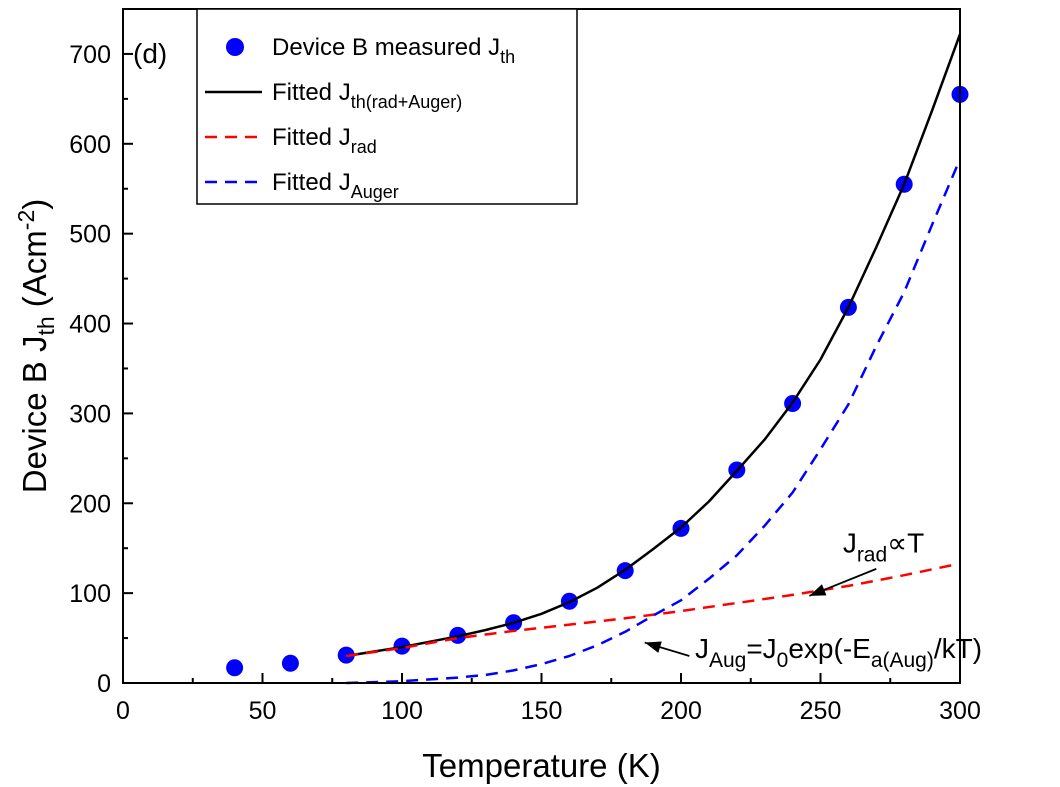  What do you see at coordinates (813, 600) in the screenshot?
I see `annotations-layer: Jrad∝T JAug=J0exp(-Ea(Aug)/kT)` at bounding box center [813, 600].